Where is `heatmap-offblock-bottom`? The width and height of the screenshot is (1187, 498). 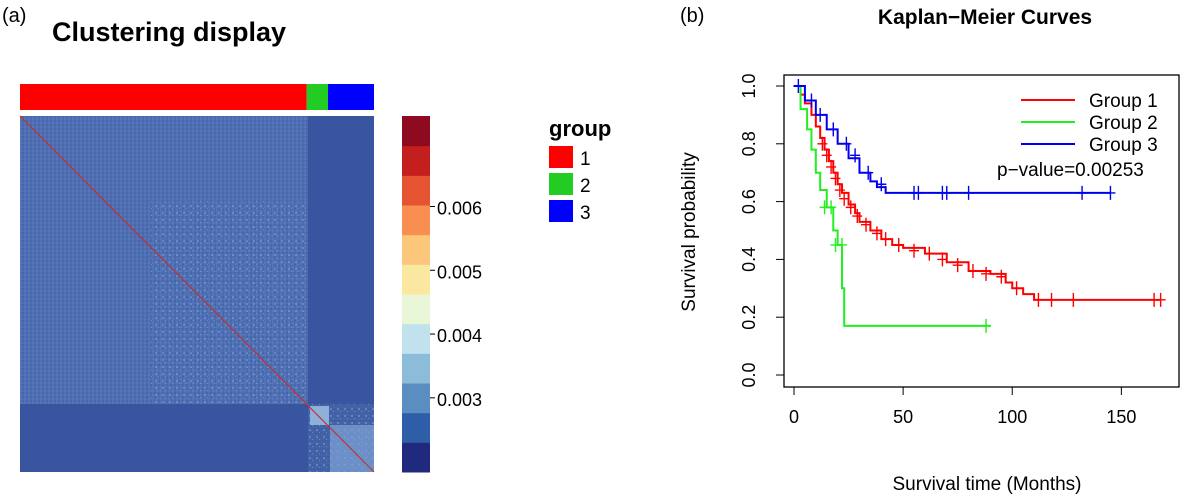
heatmap-offblock-bottom is located at coordinates (164, 438).